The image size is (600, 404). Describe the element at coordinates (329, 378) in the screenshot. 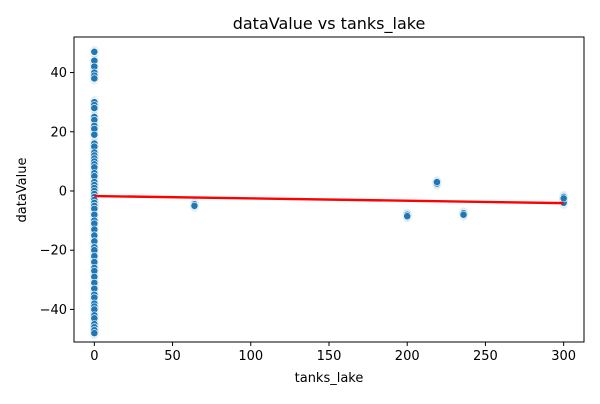

I see `x-axis-label: tanks_lake` at that location.